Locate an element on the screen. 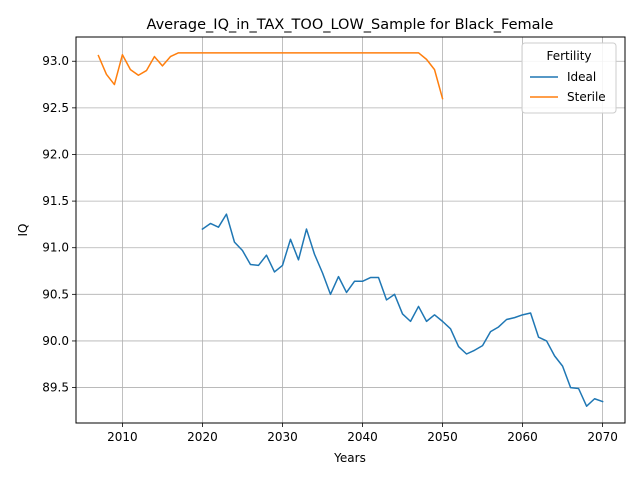  x-tick-label: 2040 is located at coordinates (362, 437).